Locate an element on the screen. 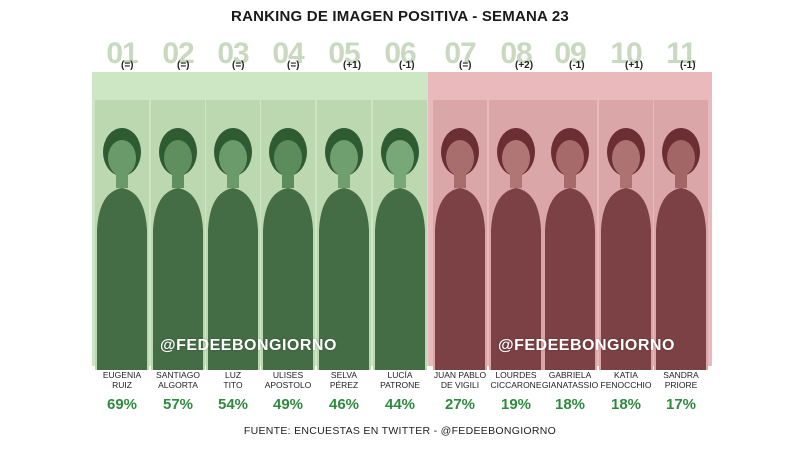 The image size is (800, 450). contestant-name: SANTIAGO ALGORTA is located at coordinates (178, 380).